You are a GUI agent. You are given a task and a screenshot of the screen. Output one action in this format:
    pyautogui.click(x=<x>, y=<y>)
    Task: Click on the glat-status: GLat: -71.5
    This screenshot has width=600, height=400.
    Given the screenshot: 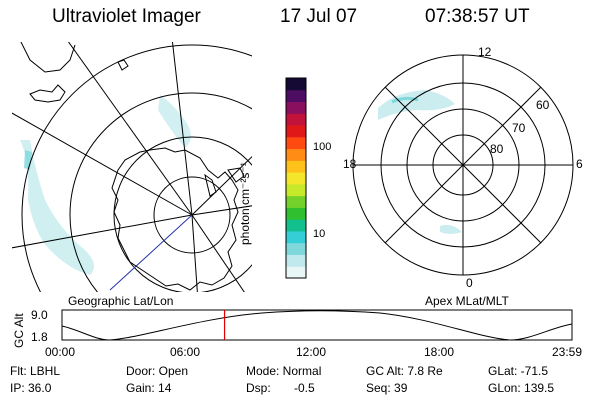 What is the action you would take?
    pyautogui.click(x=518, y=371)
    